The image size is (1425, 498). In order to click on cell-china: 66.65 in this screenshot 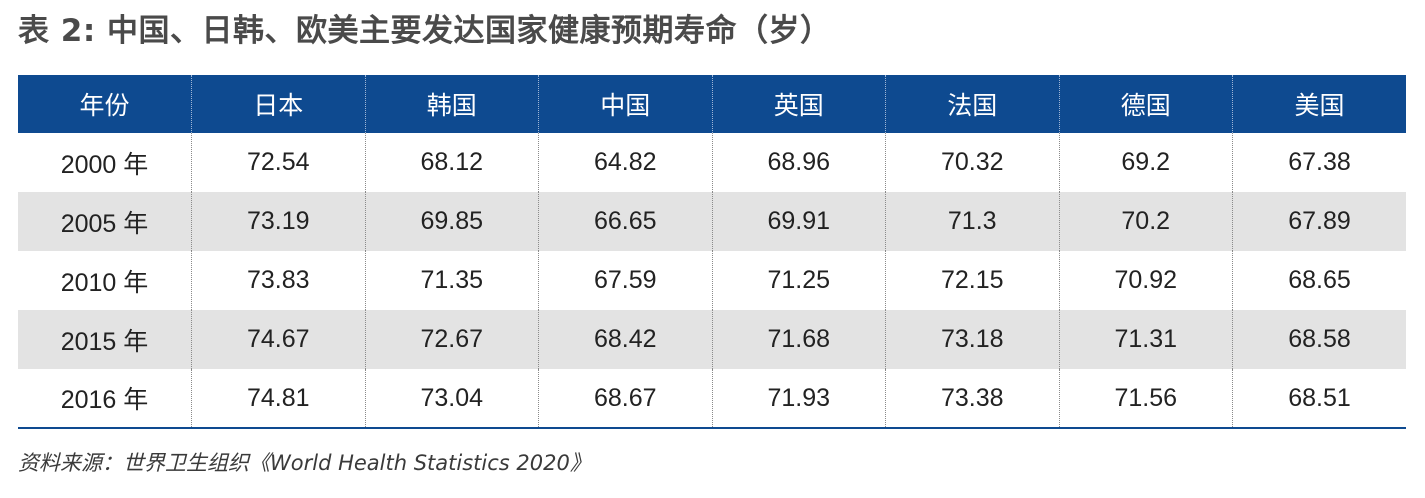, I will do `click(625, 221)`.